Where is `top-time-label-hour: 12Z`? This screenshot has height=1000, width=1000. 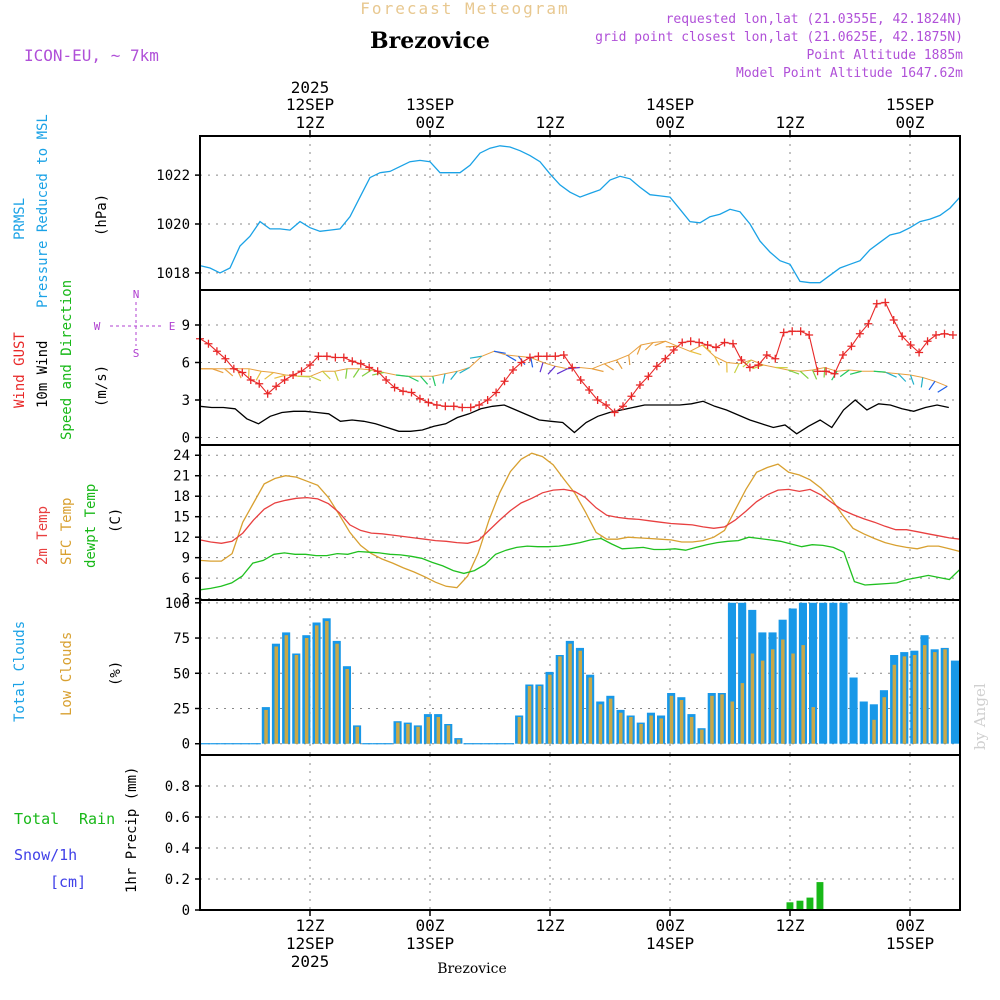 top-time-label-hour: 12Z is located at coordinates (310, 122).